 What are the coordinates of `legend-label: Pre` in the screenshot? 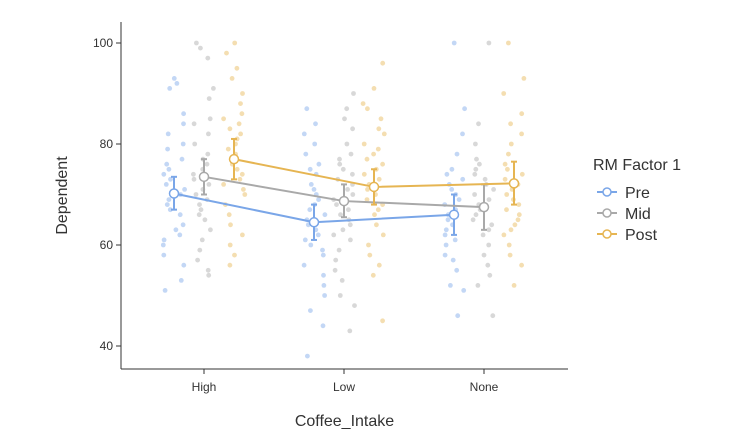 It's located at (637, 193).